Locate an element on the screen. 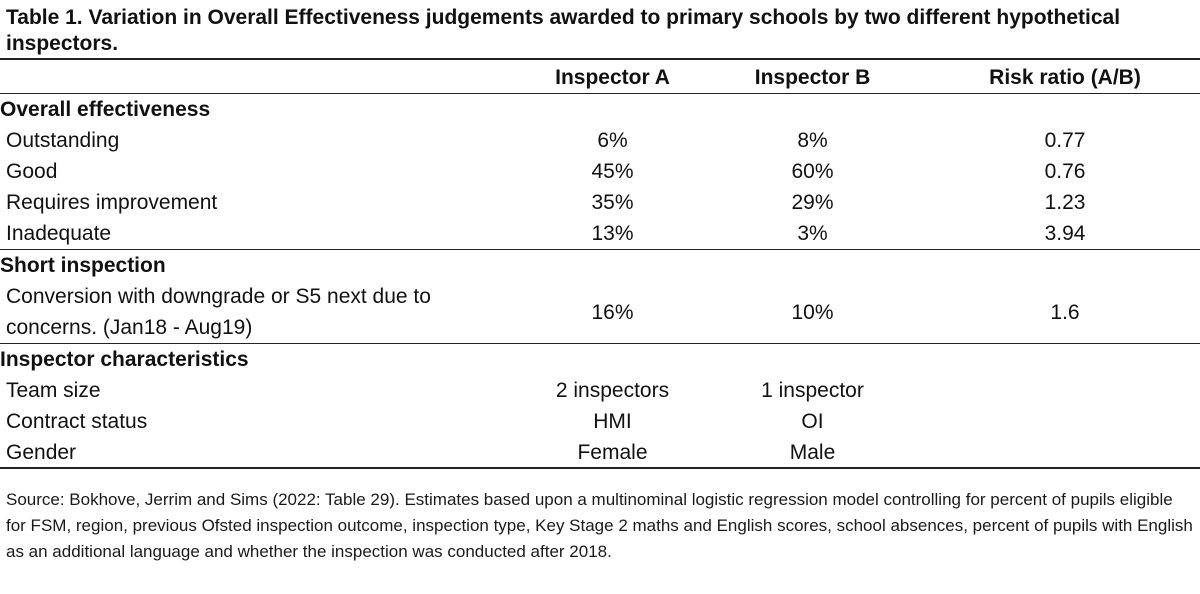 Image resolution: width=1200 pixels, height=594 pixels. risk-ratio-value: 3.94 is located at coordinates (1065, 233).